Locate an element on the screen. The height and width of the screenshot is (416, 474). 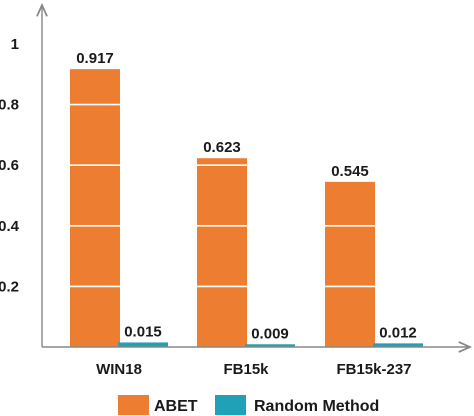
data-label: 0.623 is located at coordinates (222, 147).